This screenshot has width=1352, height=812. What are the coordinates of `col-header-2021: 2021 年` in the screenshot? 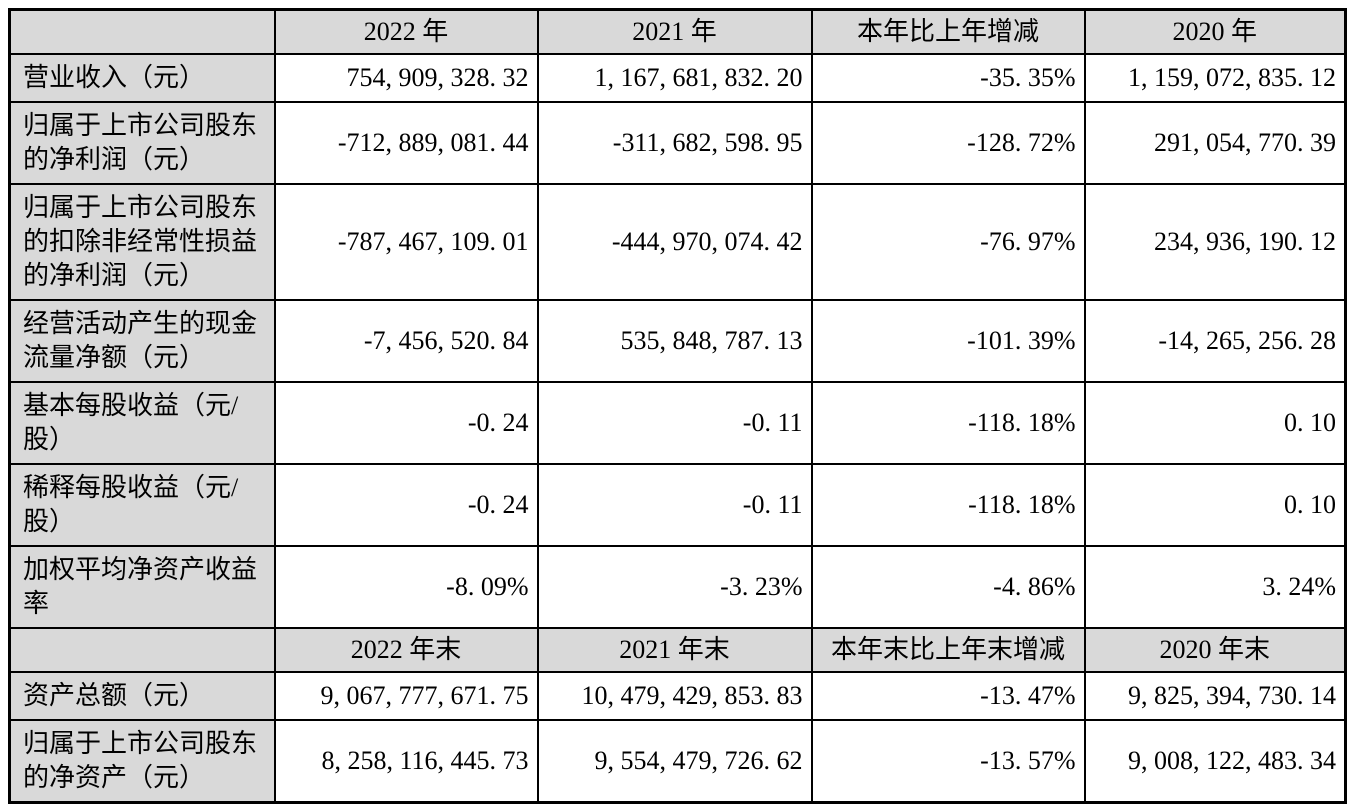 It's located at (674, 31).